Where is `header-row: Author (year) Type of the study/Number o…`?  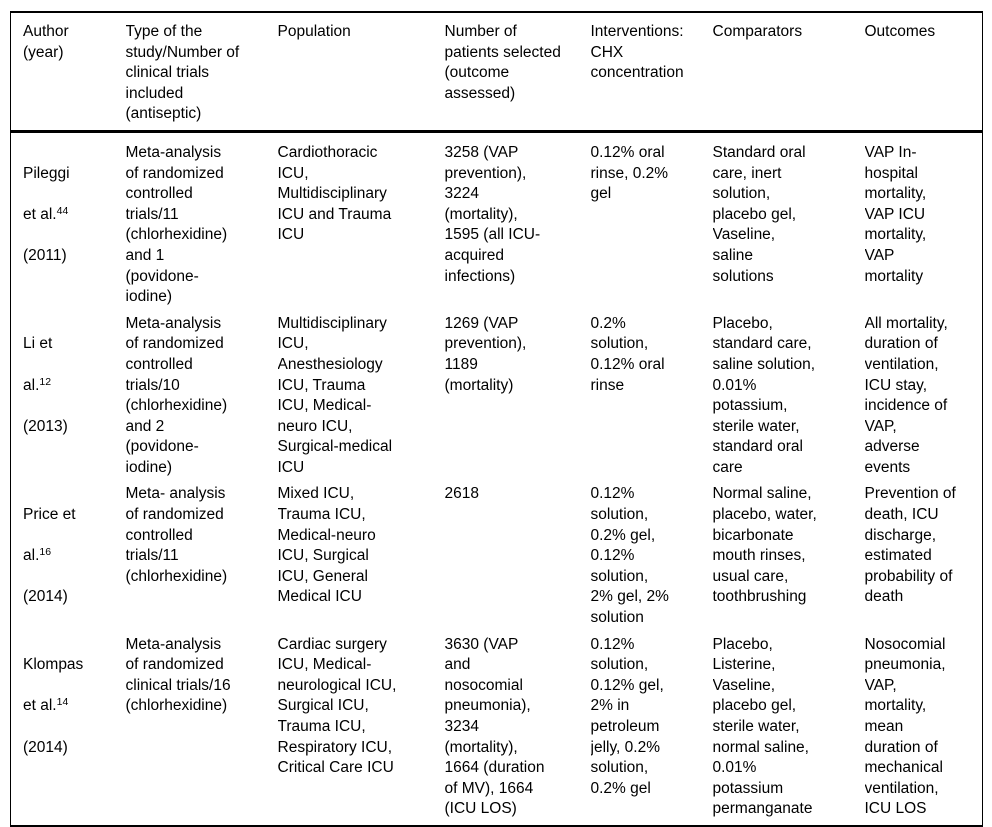
header-row: Author (year) Type of the study/Number o… is located at coordinates (496, 72).